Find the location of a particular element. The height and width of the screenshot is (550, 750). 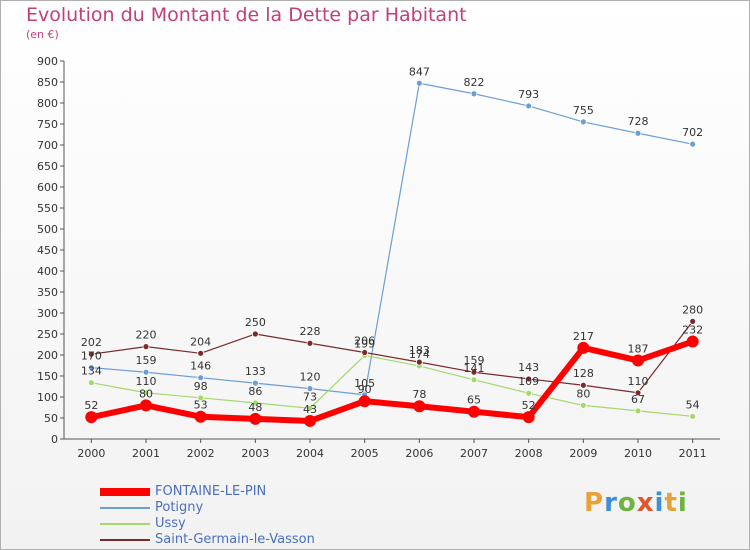

data-label: 110 is located at coordinates (638, 381).